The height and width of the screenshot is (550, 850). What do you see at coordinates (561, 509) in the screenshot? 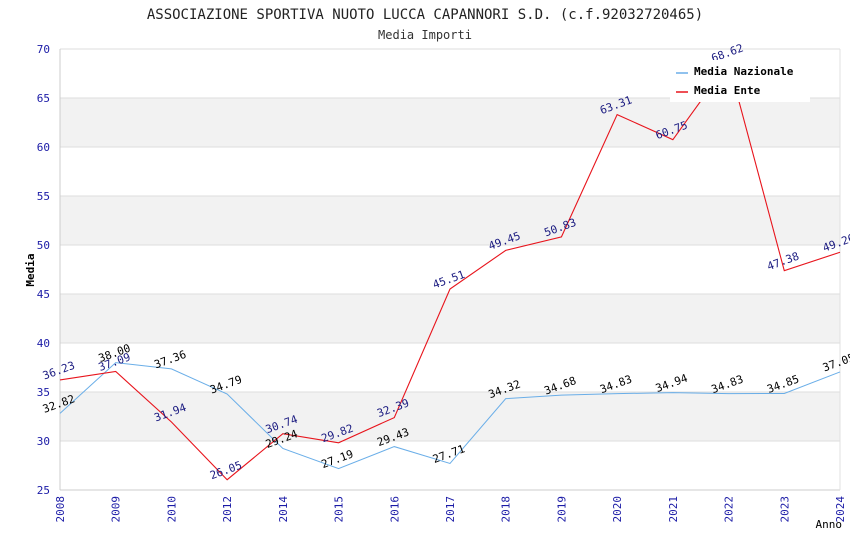
I see `x-tick-label: 2019` at bounding box center [561, 509].